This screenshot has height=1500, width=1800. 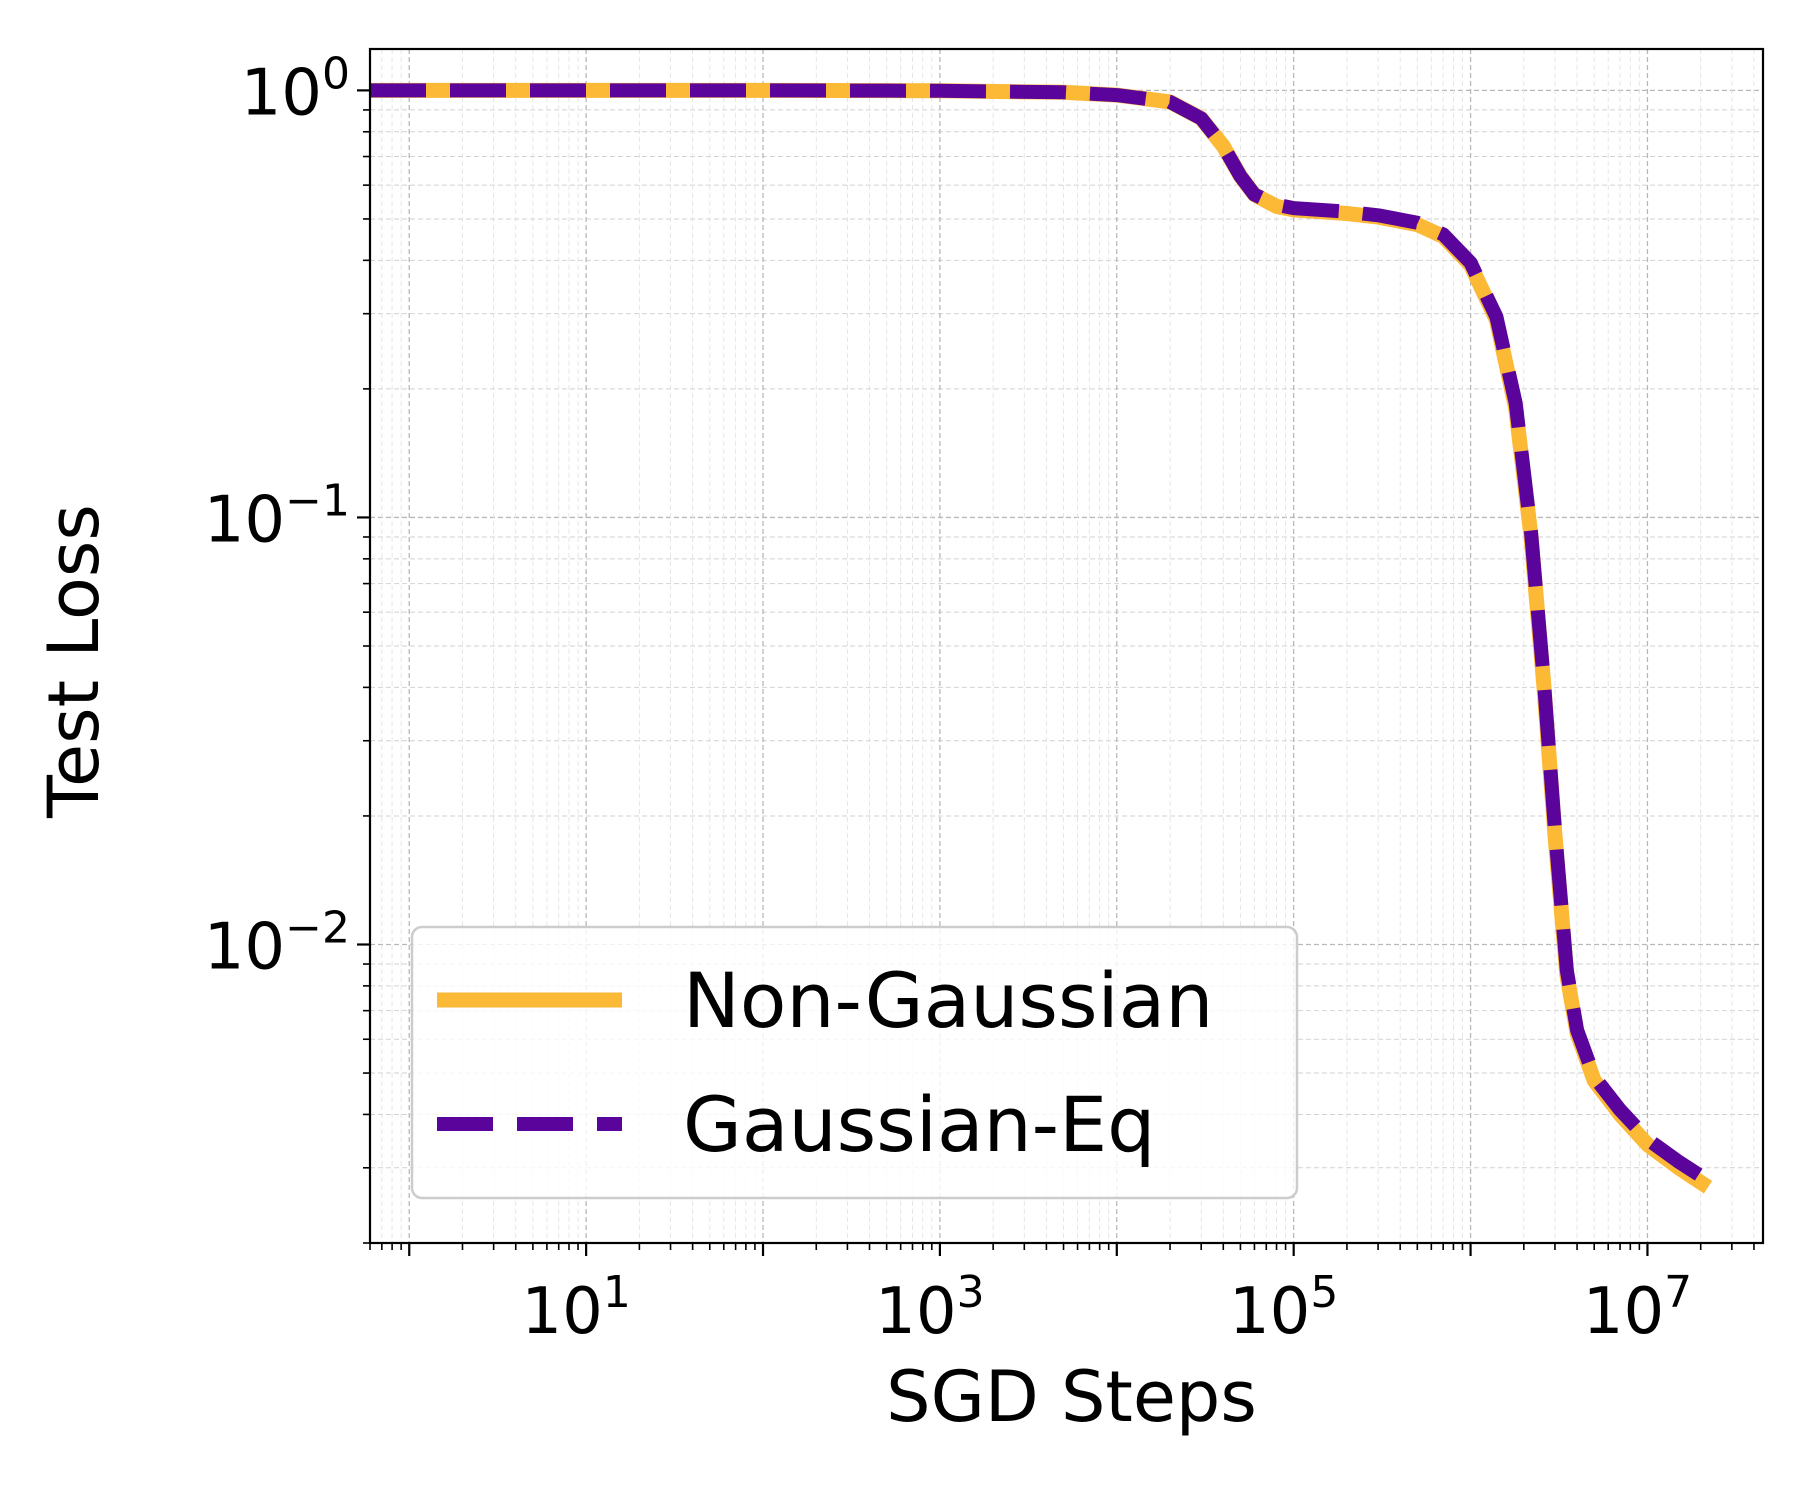 What do you see at coordinates (919, 1124) in the screenshot?
I see `legend-label-2: Gaussian-Eq` at bounding box center [919, 1124].